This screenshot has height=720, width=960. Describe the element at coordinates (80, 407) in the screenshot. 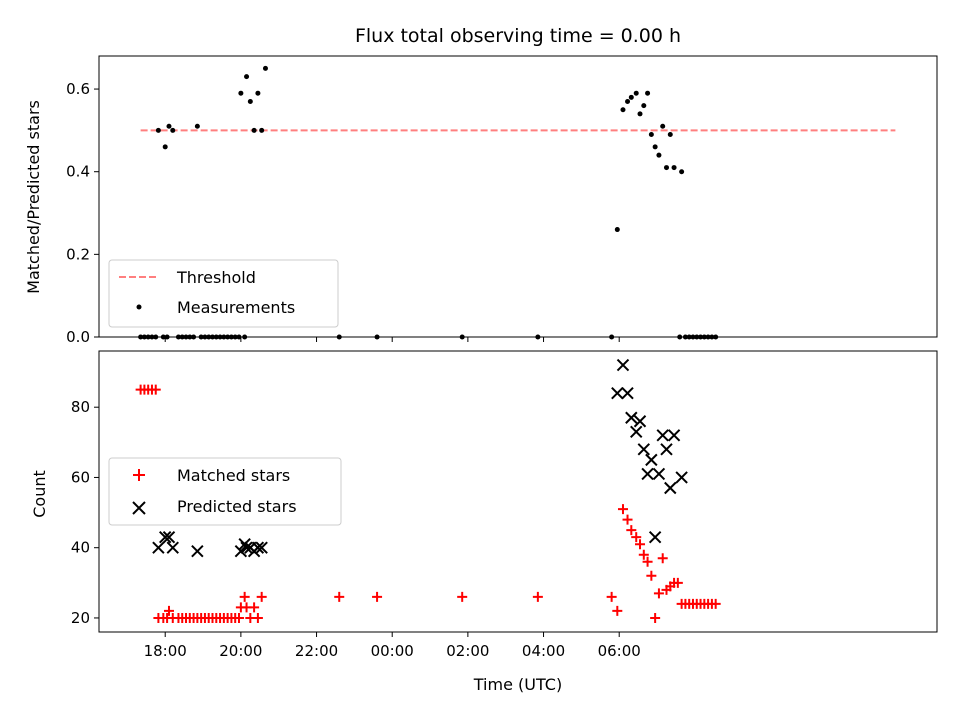

I see `bottom-y-tick-label: 80` at that location.